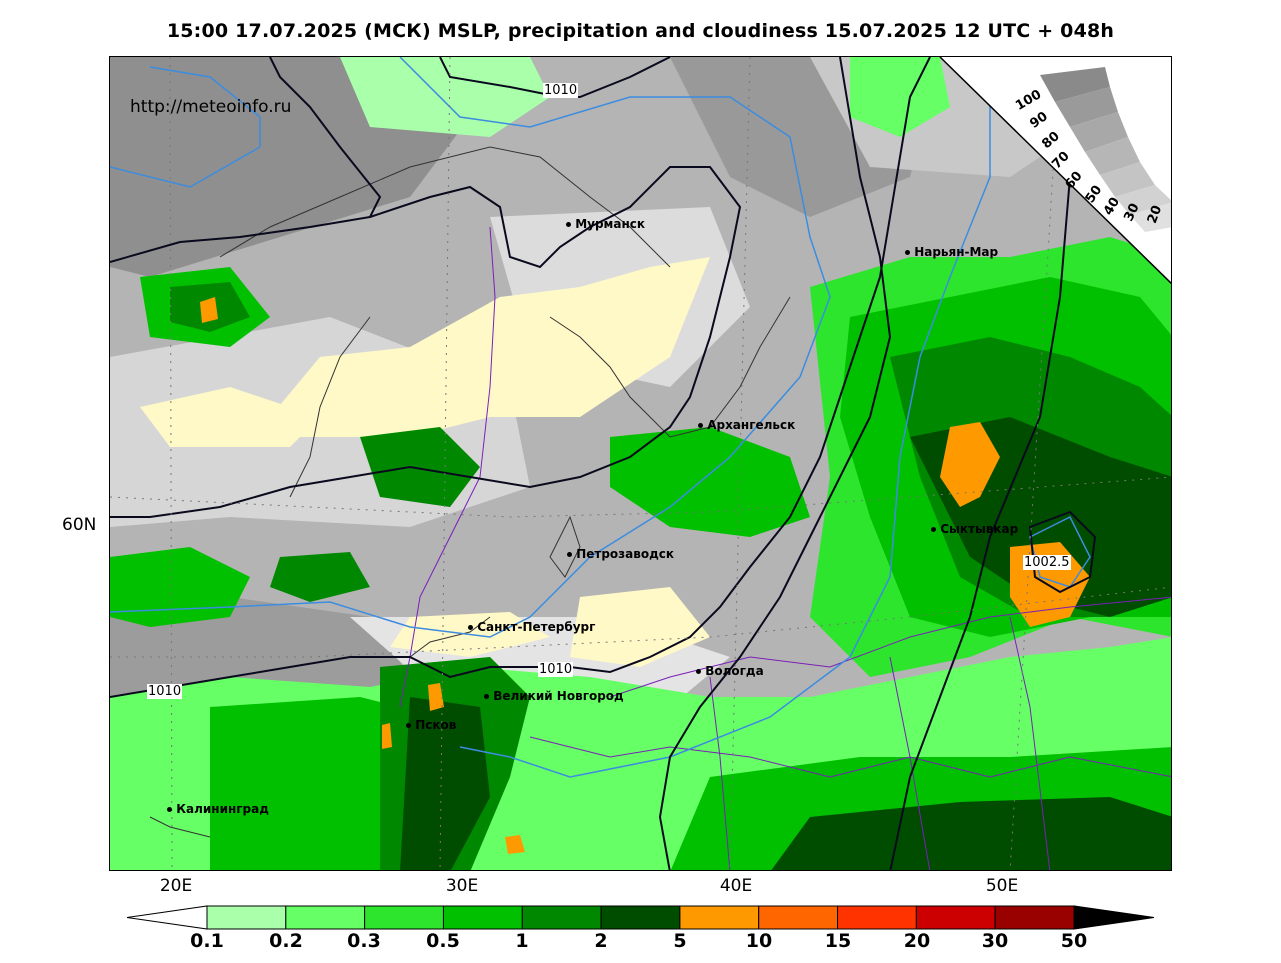 Image resolution: width=1281 pixels, height=963 pixels. Describe the element at coordinates (625, 554) in the screenshot. I see `city-name: Петрозаводск` at that location.